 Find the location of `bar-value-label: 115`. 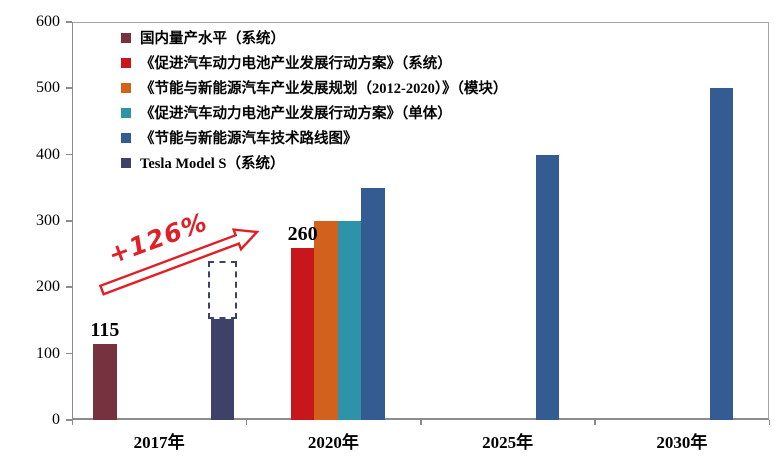

bar-value-label: 115 is located at coordinates (105, 329).